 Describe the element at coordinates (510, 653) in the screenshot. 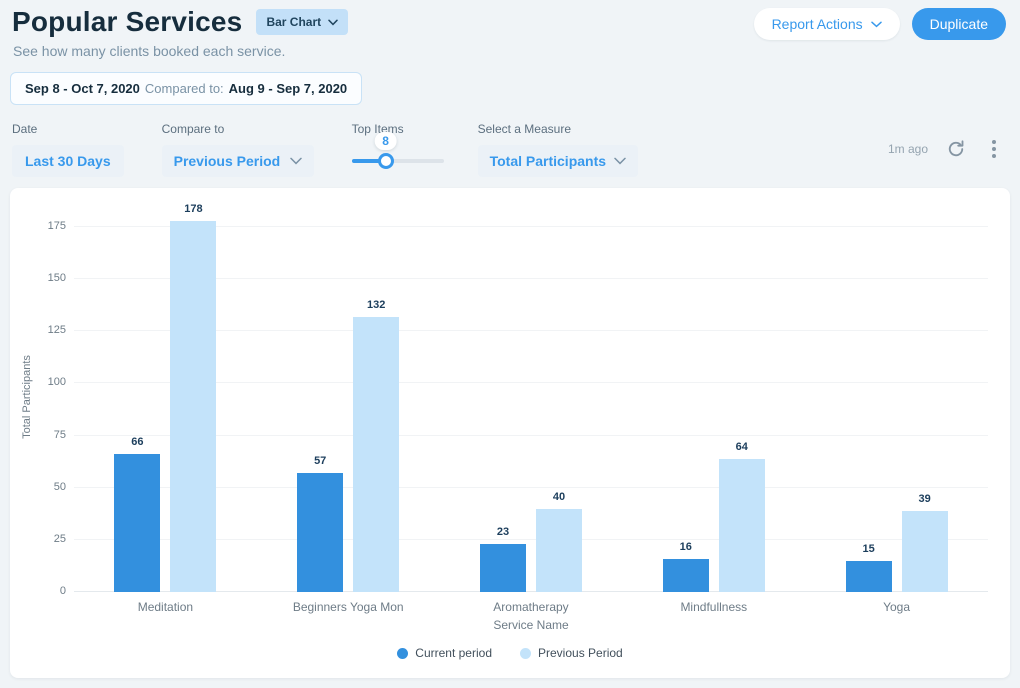

I see `chart-legend: Current period Previous Period` at that location.